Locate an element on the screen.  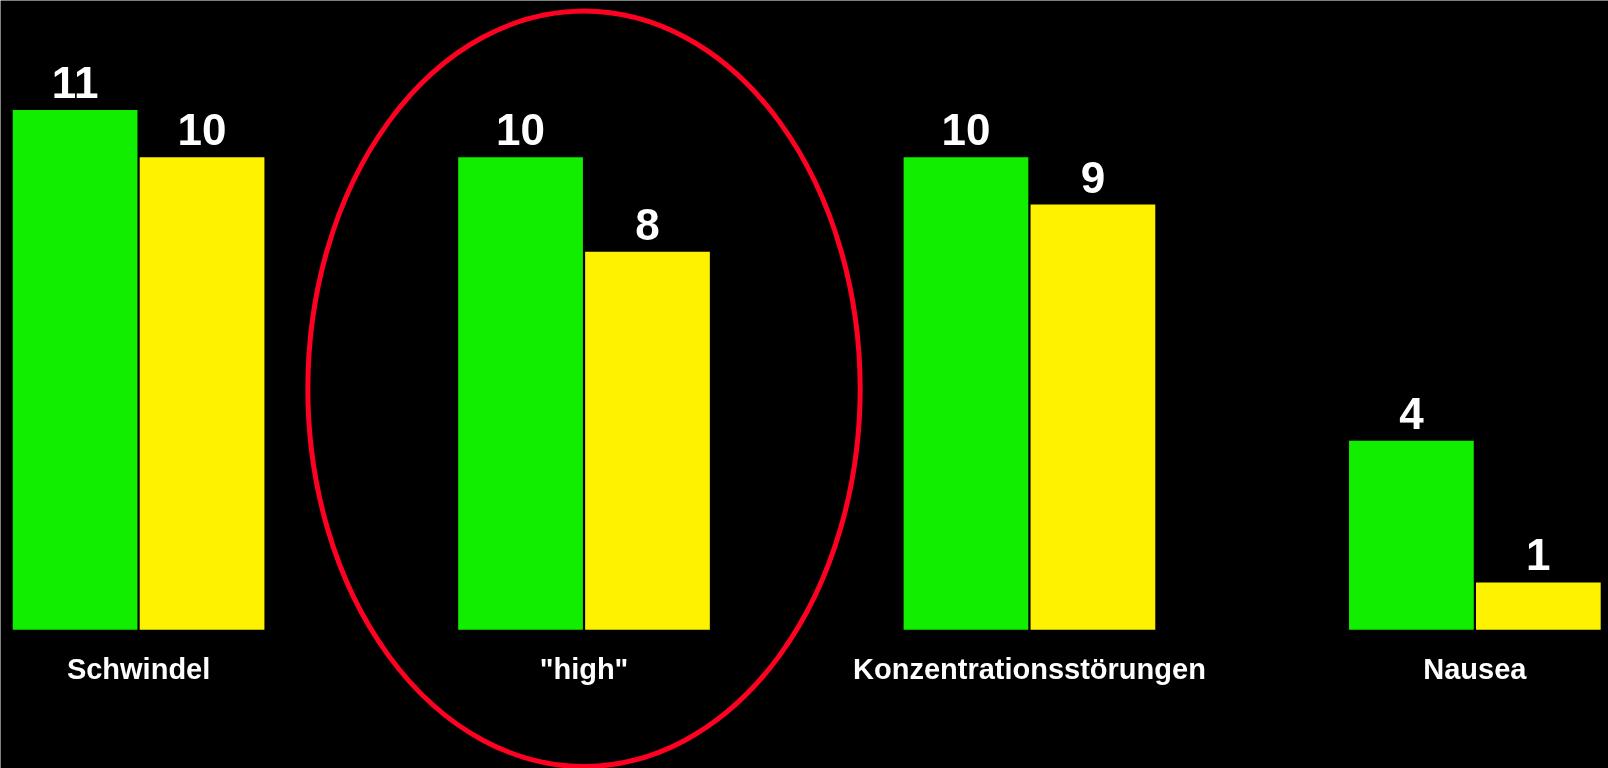
data-label: 4 is located at coordinates (1412, 413).